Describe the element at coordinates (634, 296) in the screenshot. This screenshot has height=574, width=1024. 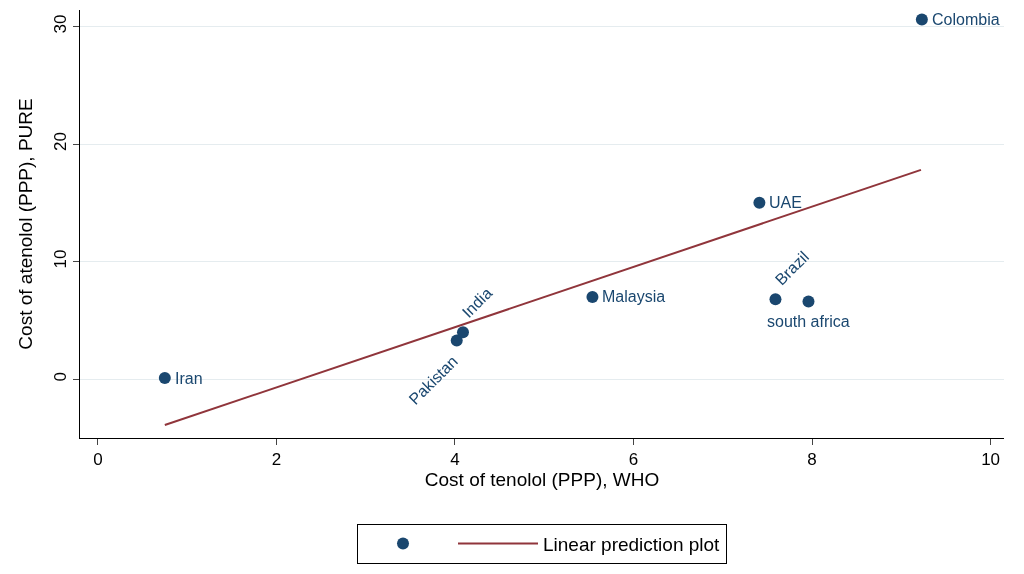
I see `annotation: Malaysia` at that location.